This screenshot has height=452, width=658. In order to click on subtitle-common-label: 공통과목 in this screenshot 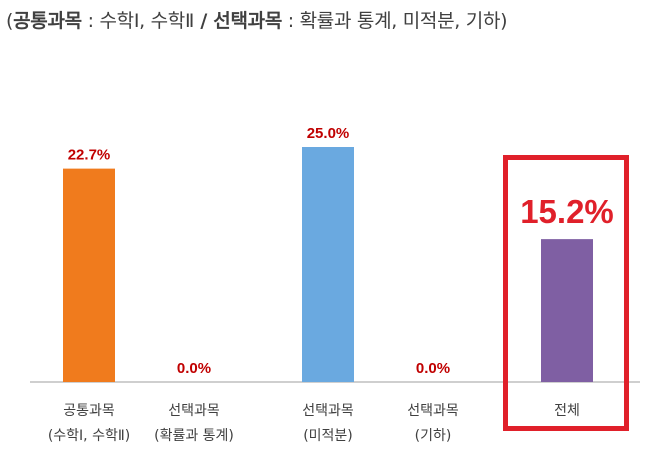, I will do `click(47, 21)`.